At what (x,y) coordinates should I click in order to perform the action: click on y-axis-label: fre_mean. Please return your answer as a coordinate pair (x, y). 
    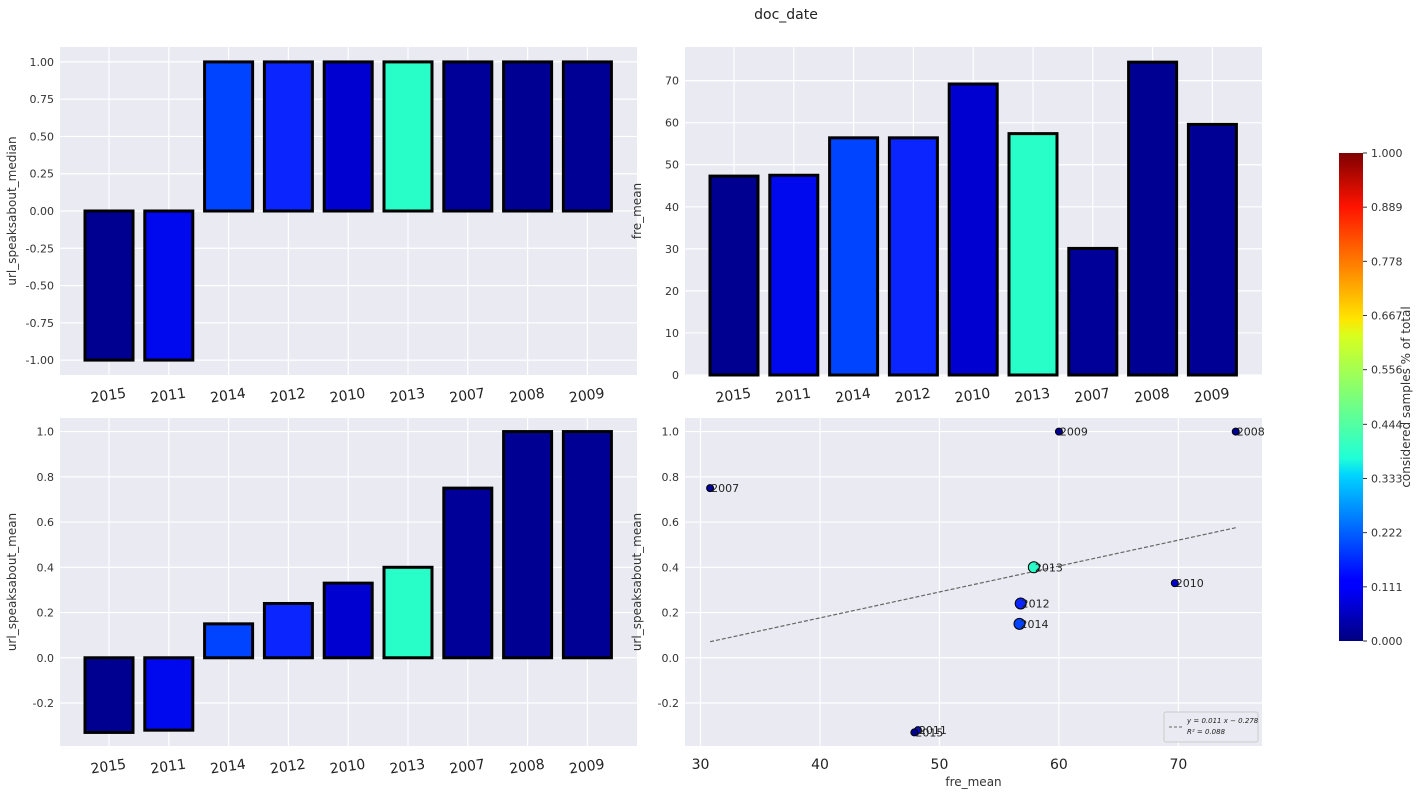
    Looking at the image, I should click on (637, 211).